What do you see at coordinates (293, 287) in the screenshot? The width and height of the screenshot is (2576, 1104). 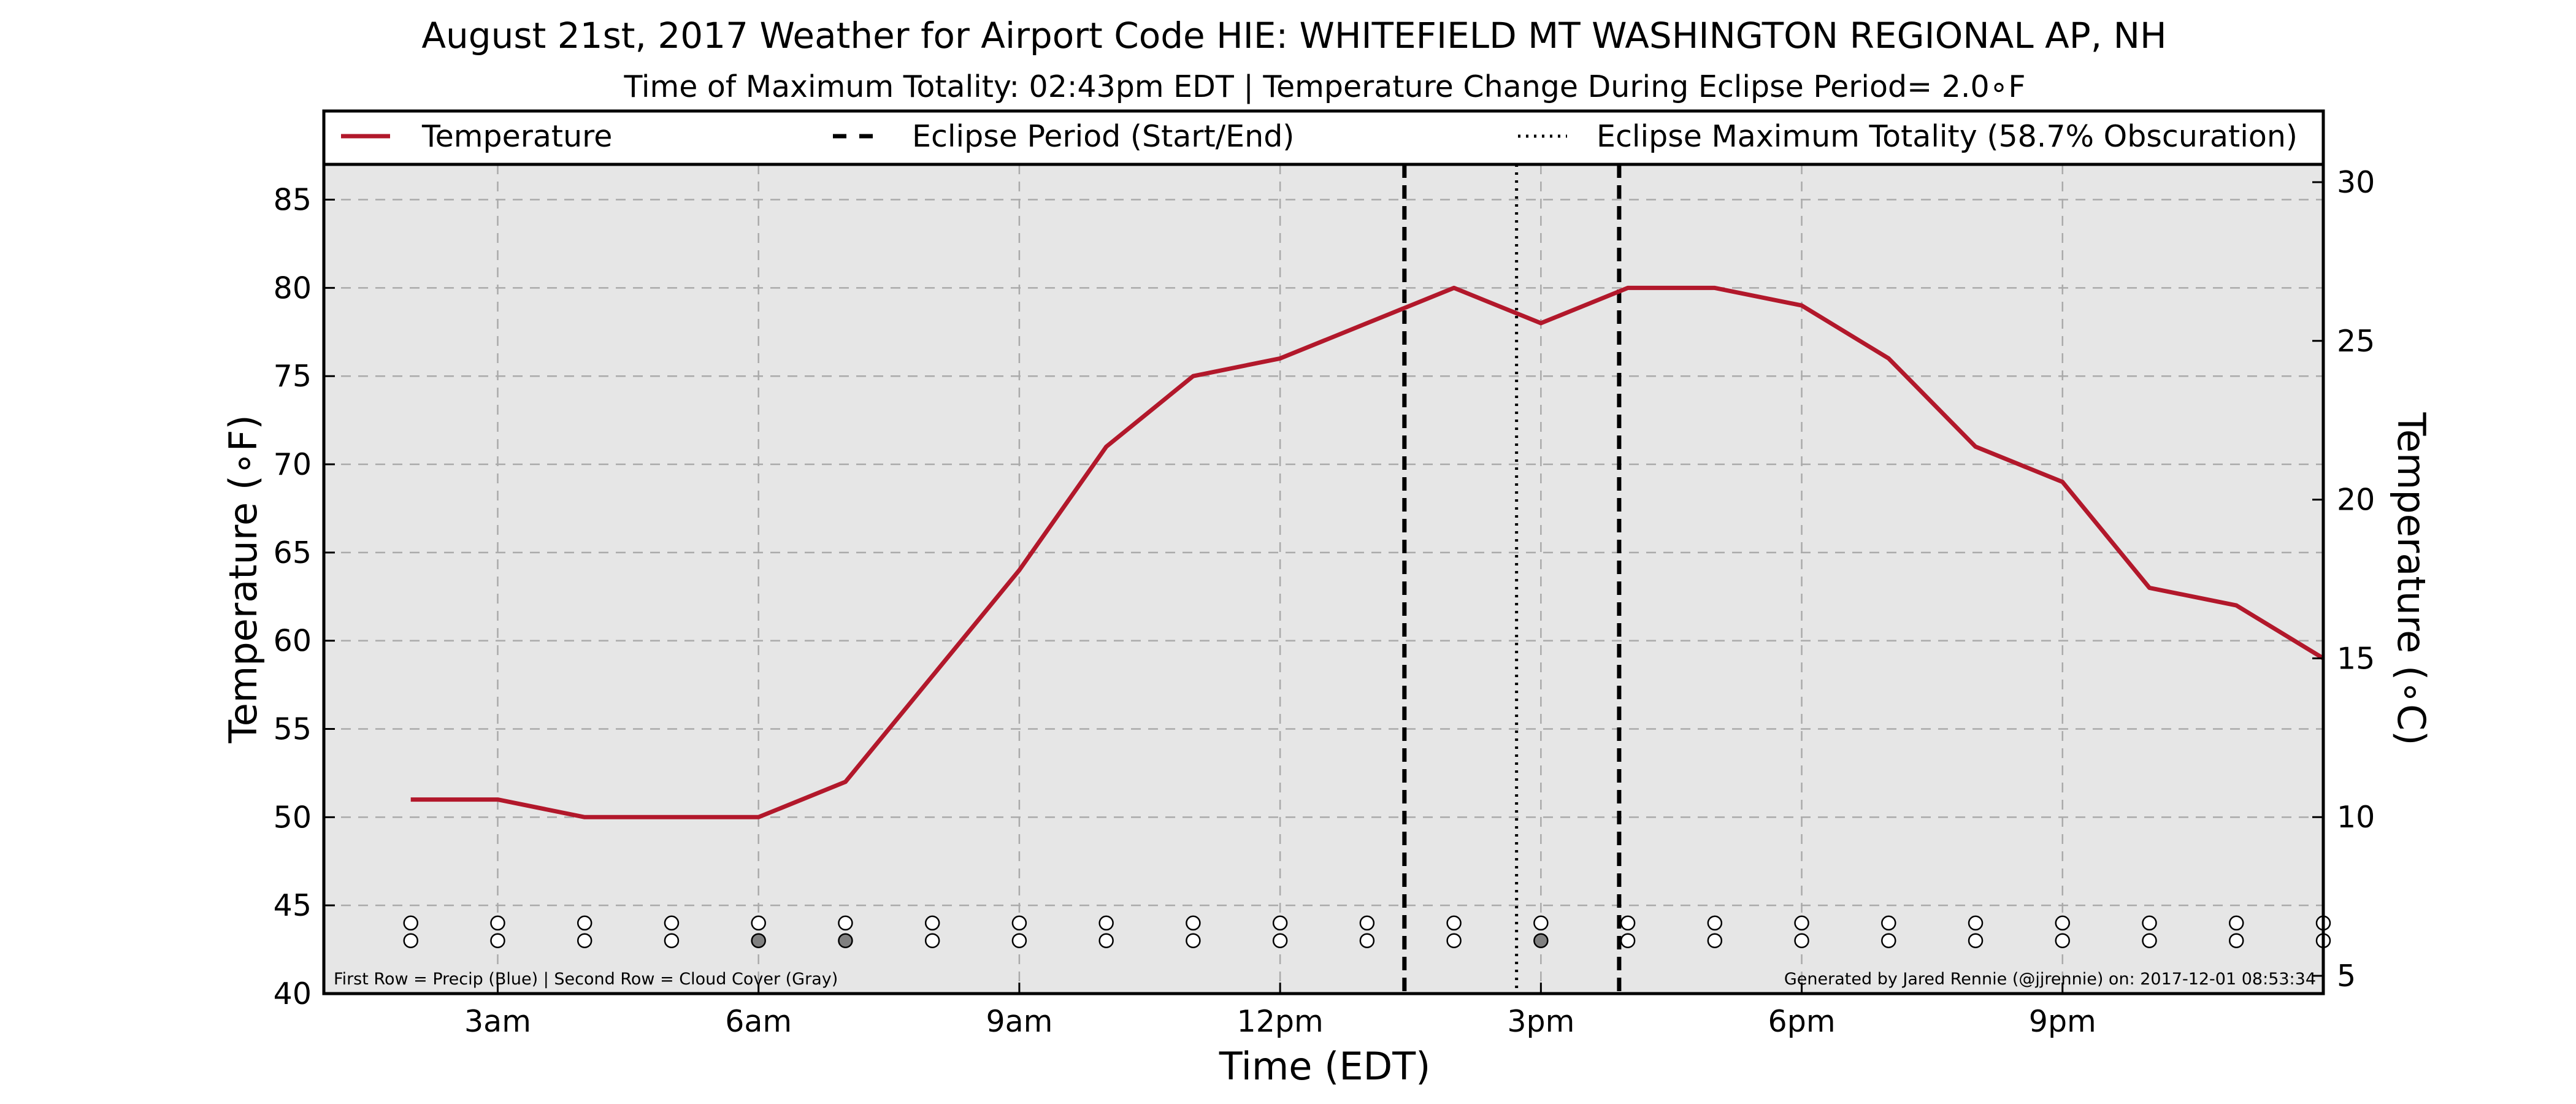 I see `y-tick-label: 80` at bounding box center [293, 287].